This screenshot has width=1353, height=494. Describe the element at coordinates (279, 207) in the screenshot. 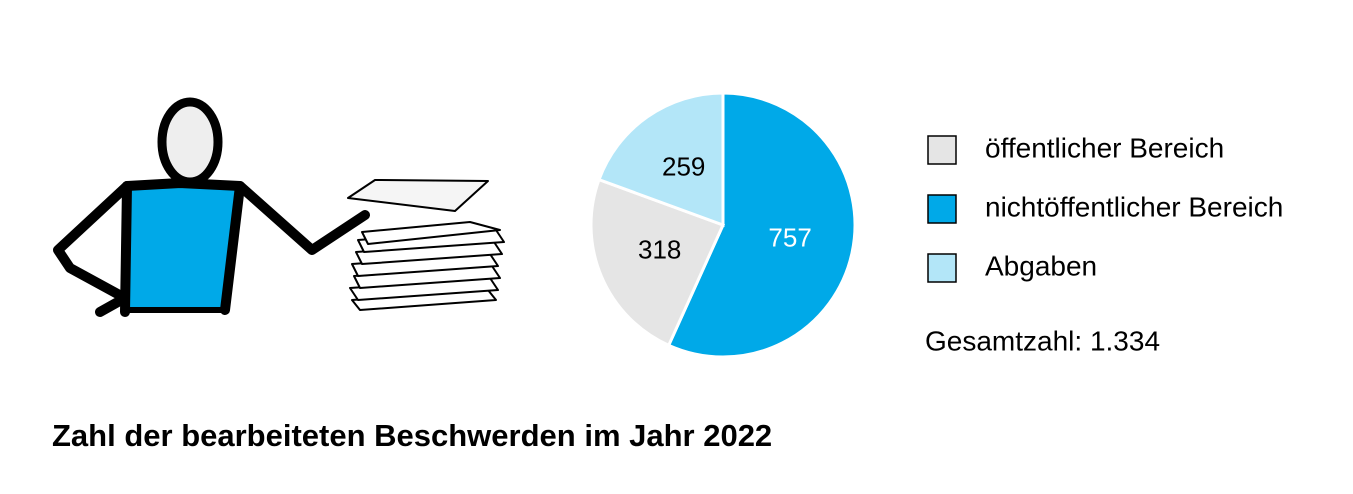

I see `illustration` at that location.